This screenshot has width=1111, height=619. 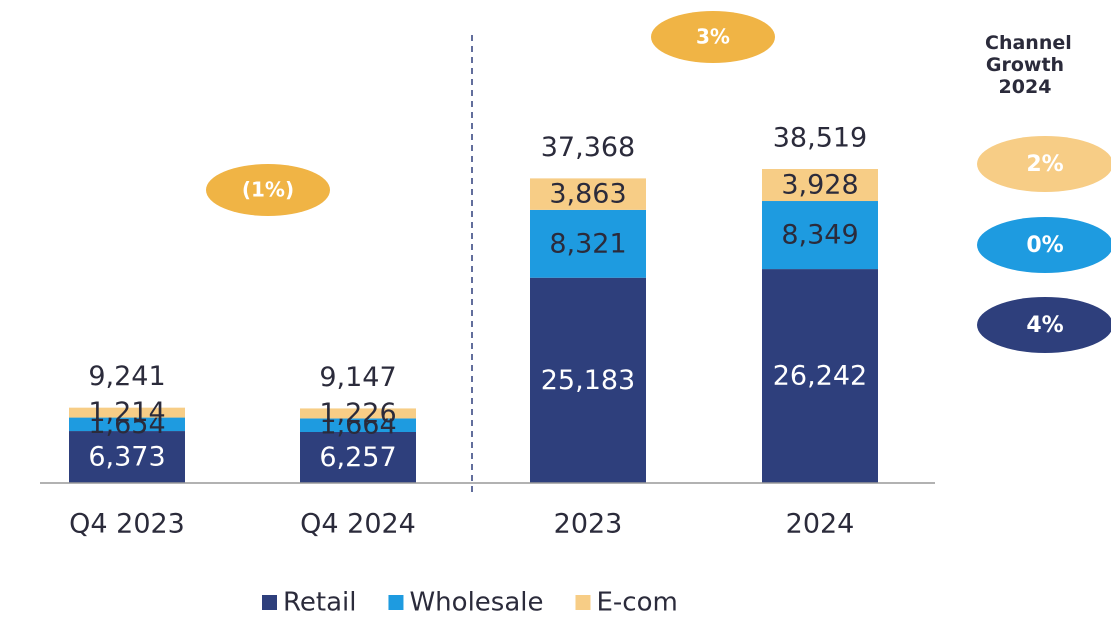 I want to click on channel-growth-label: 2%, so click(x=1044, y=164).